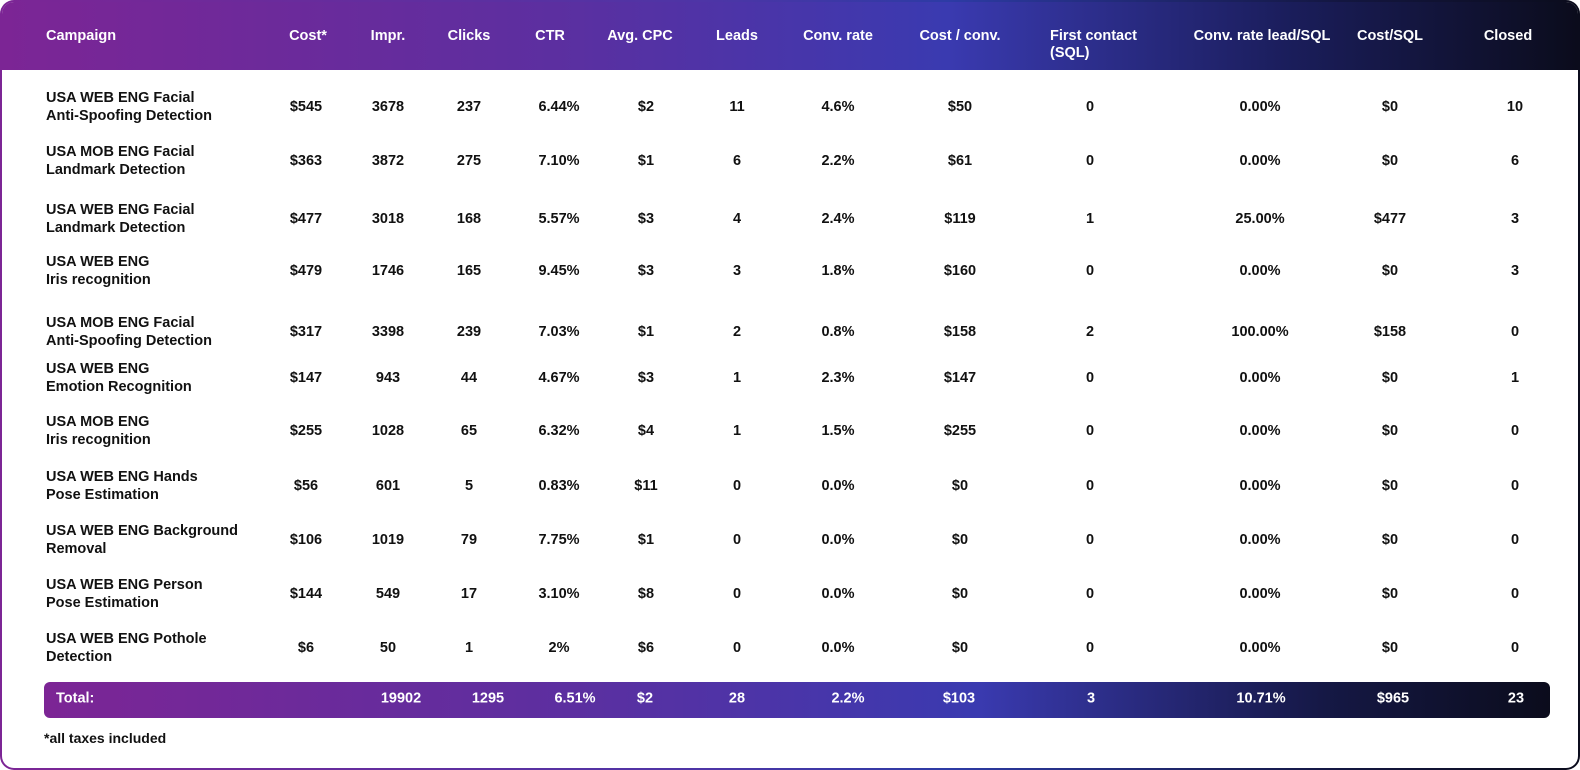  Describe the element at coordinates (306, 594) in the screenshot. I see `cell-cost: $144` at that location.